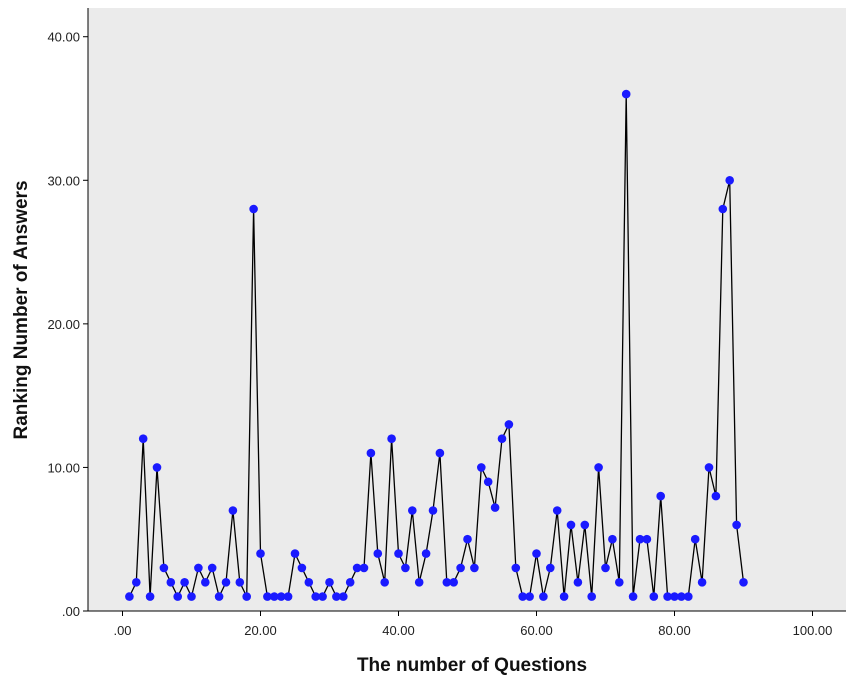 The image size is (846, 681). I want to click on y-tick-label: .00, so click(71, 611).